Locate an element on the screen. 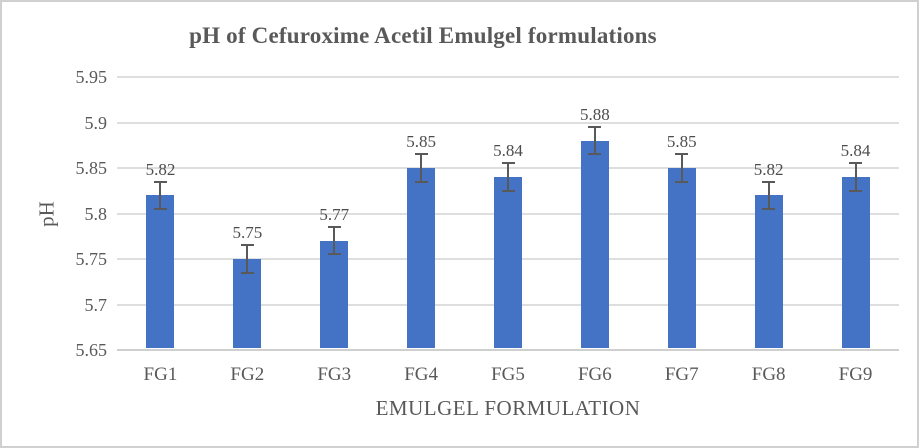 This screenshot has width=919, height=448. x-tick-label: FG4 is located at coordinates (421, 374).